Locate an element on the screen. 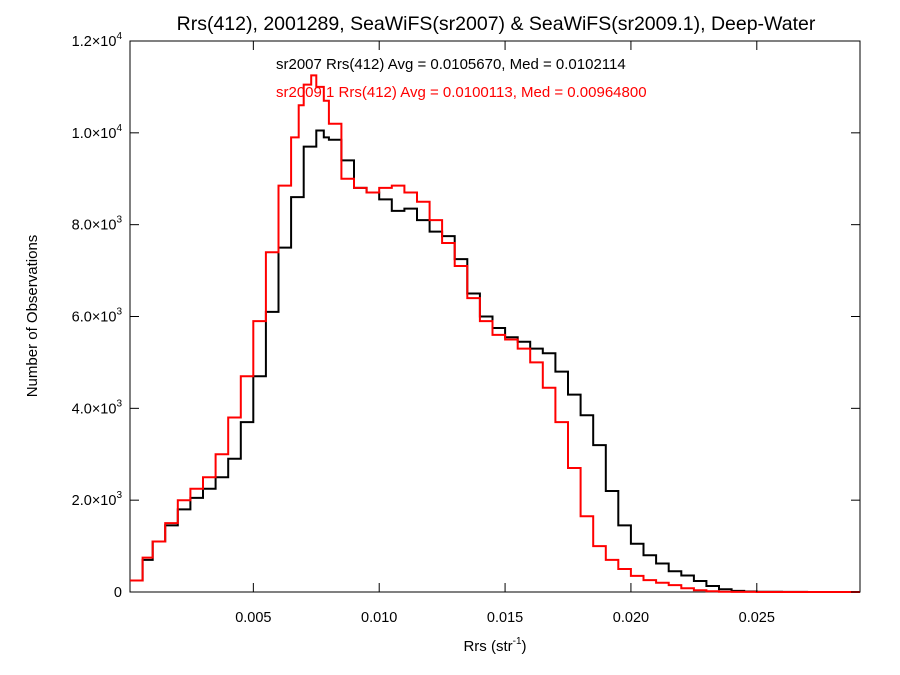 The image size is (900, 675). y-tick-label: 1.2×10⁴ is located at coordinates (97, 40).